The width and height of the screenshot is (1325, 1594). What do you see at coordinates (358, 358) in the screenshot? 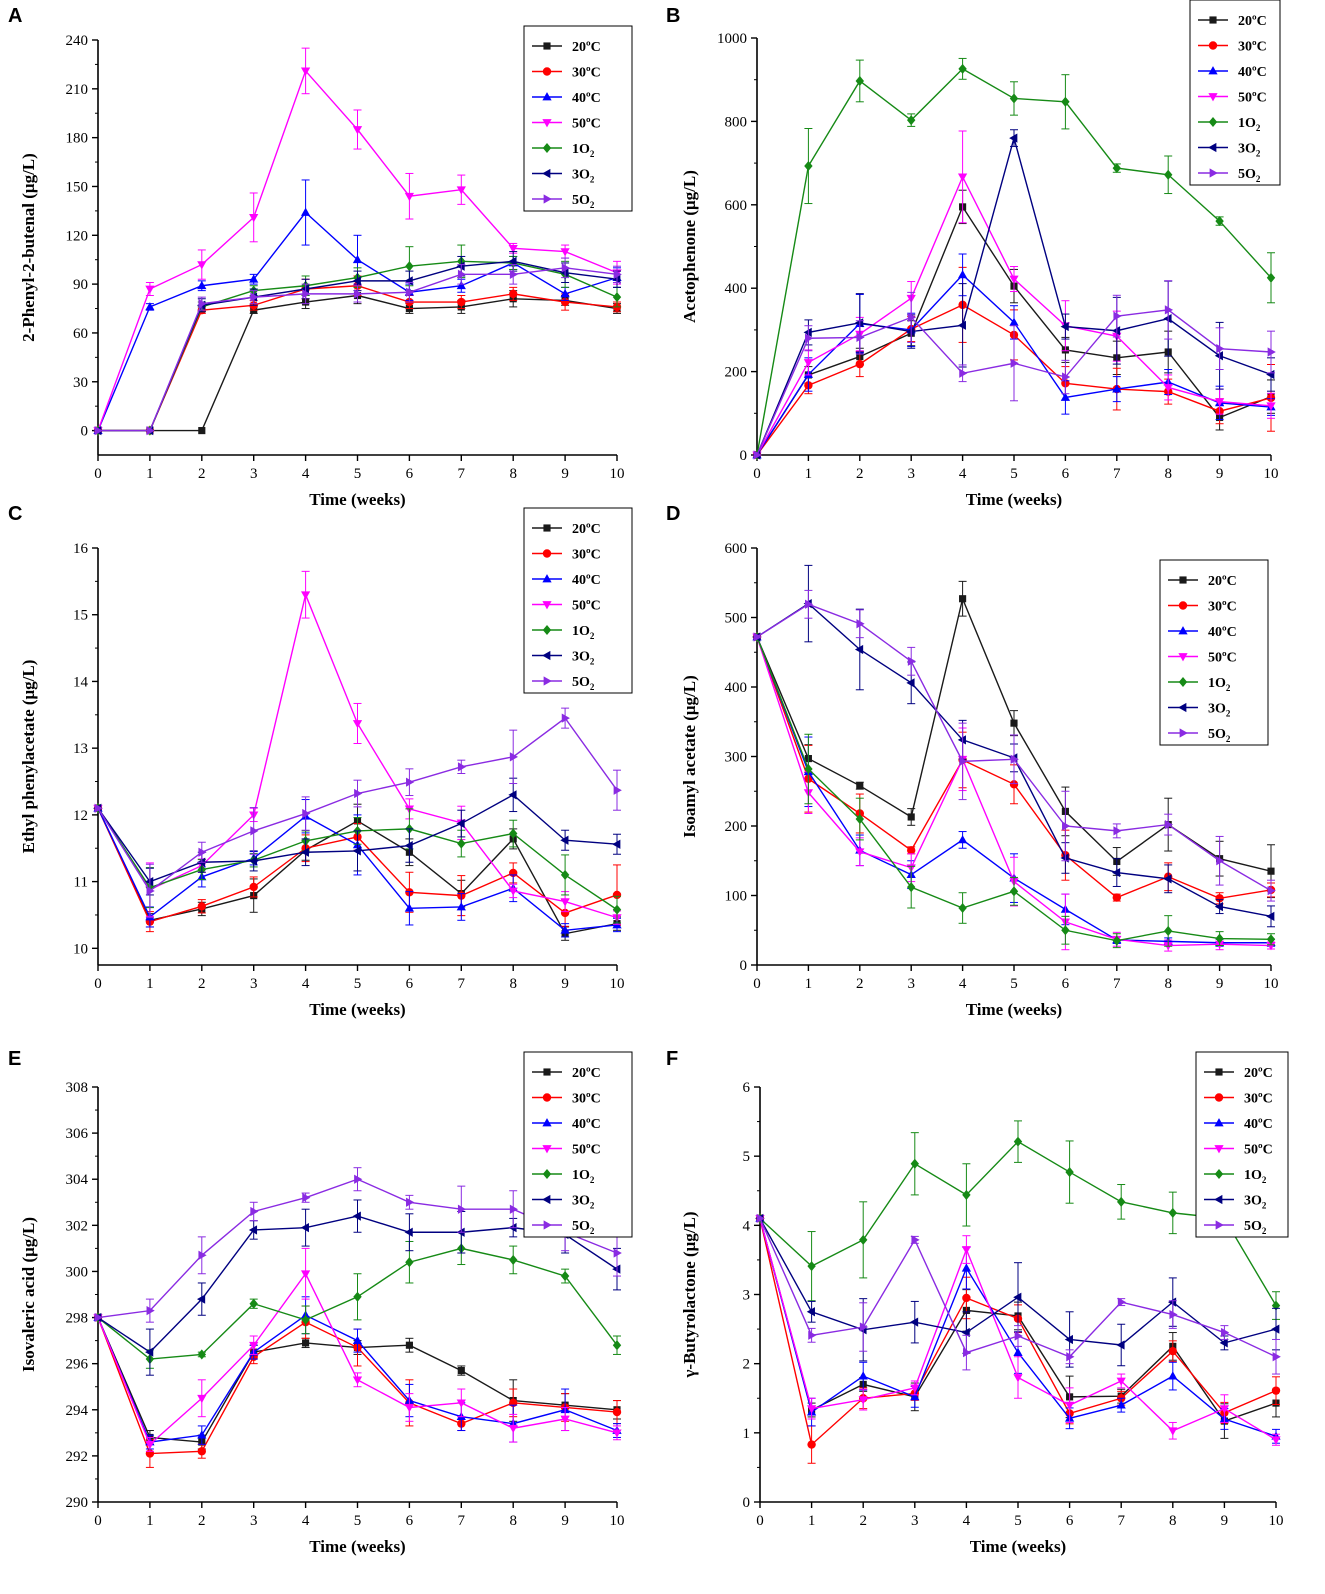
I see `series-line` at bounding box center [358, 358].